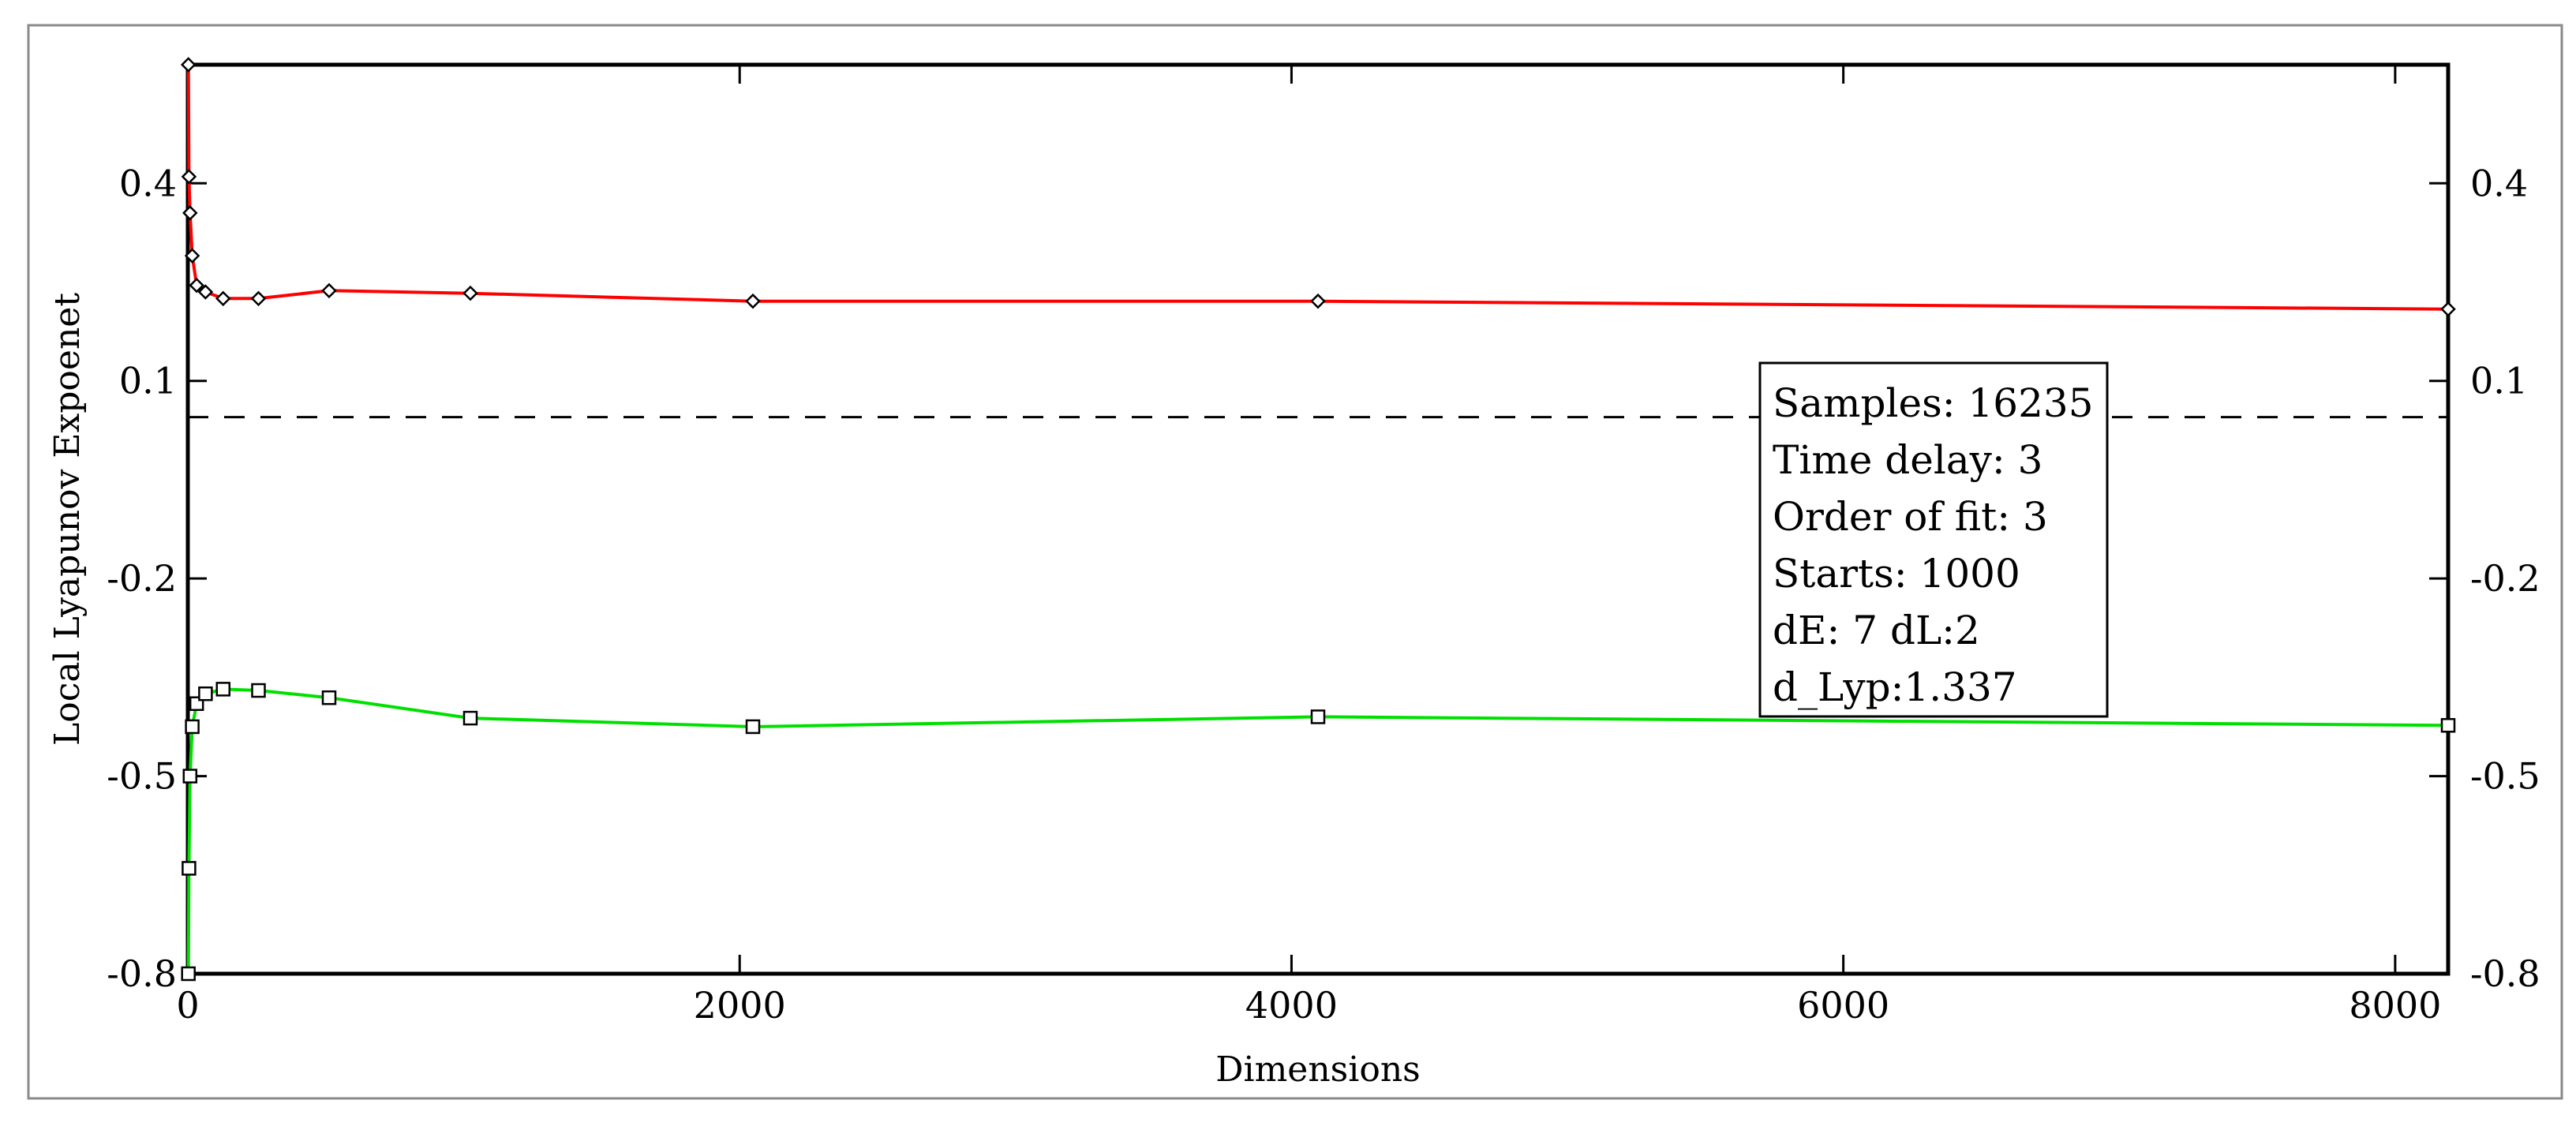  Describe the element at coordinates (148, 183) in the screenshot. I see `y-tick-label-left-0.4: 0.4` at that location.